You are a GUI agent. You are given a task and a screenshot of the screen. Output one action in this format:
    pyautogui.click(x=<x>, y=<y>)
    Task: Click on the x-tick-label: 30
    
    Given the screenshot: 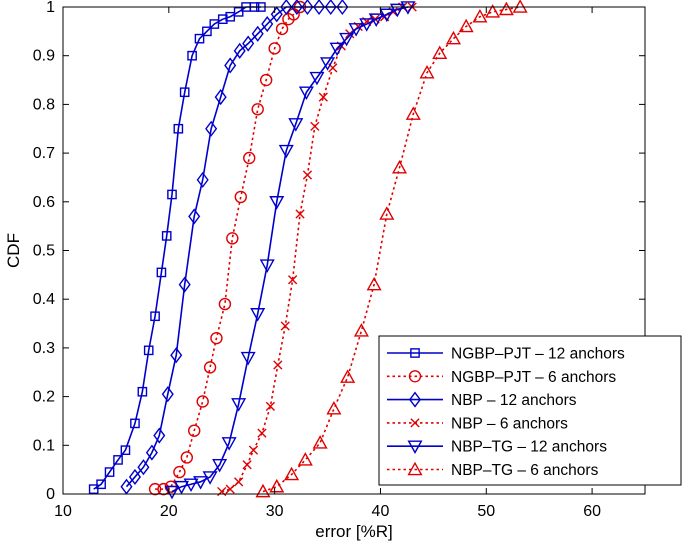 What is the action you would take?
    pyautogui.click(x=275, y=511)
    